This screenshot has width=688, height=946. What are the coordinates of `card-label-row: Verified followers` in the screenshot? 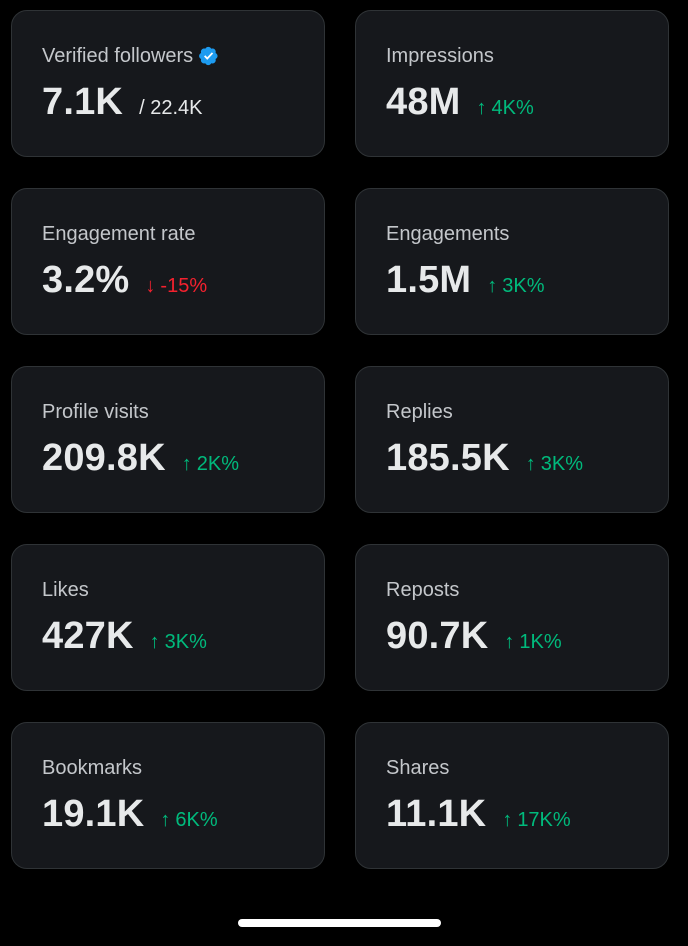 It's located at (183, 56).